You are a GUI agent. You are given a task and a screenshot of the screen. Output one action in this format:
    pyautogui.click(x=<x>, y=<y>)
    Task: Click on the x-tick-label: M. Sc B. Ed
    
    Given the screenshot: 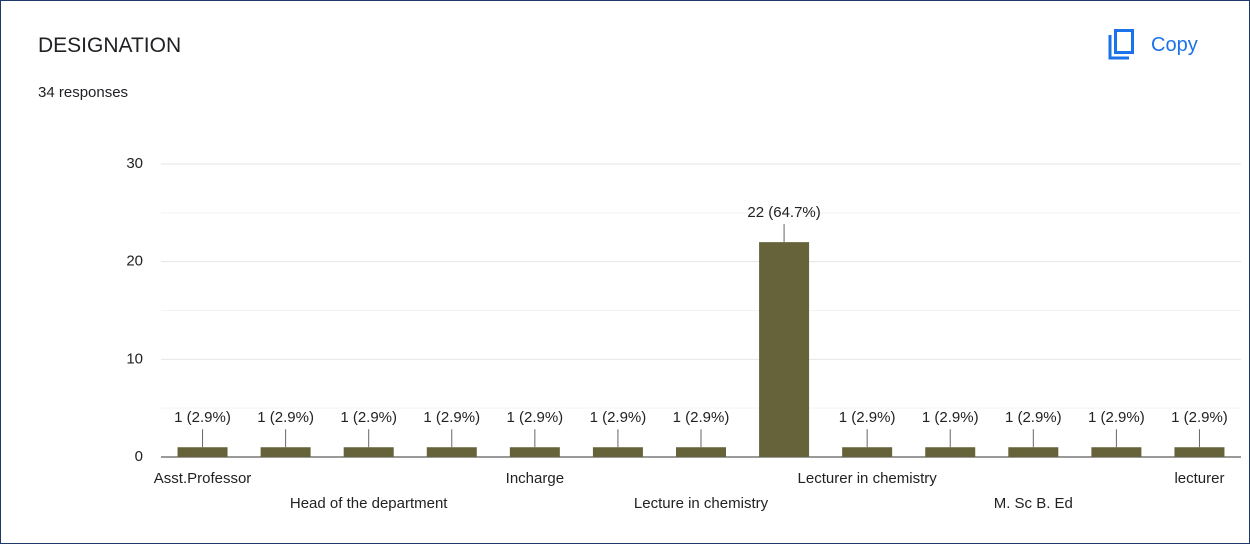 What is the action you would take?
    pyautogui.click(x=1033, y=503)
    